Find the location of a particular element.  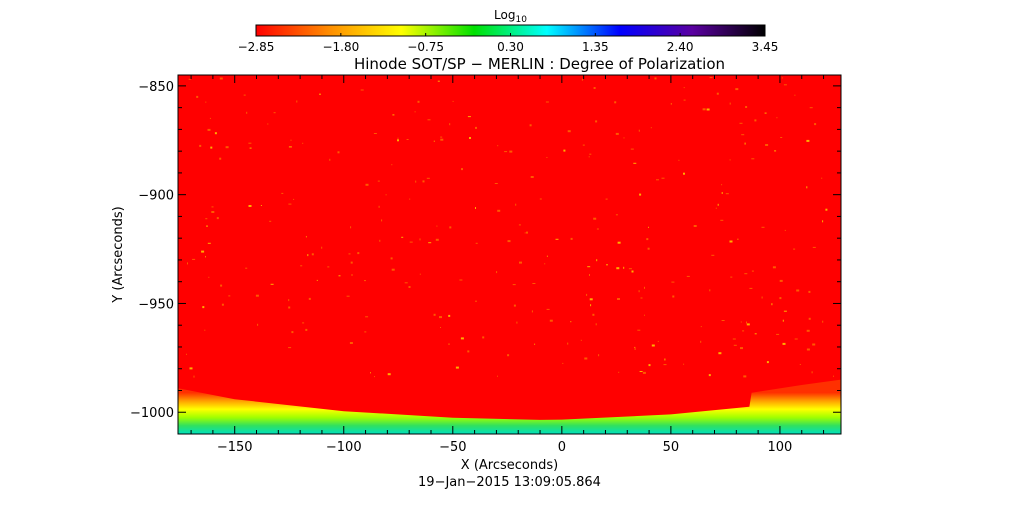

x-tick-label: −50 is located at coordinates (452, 447).